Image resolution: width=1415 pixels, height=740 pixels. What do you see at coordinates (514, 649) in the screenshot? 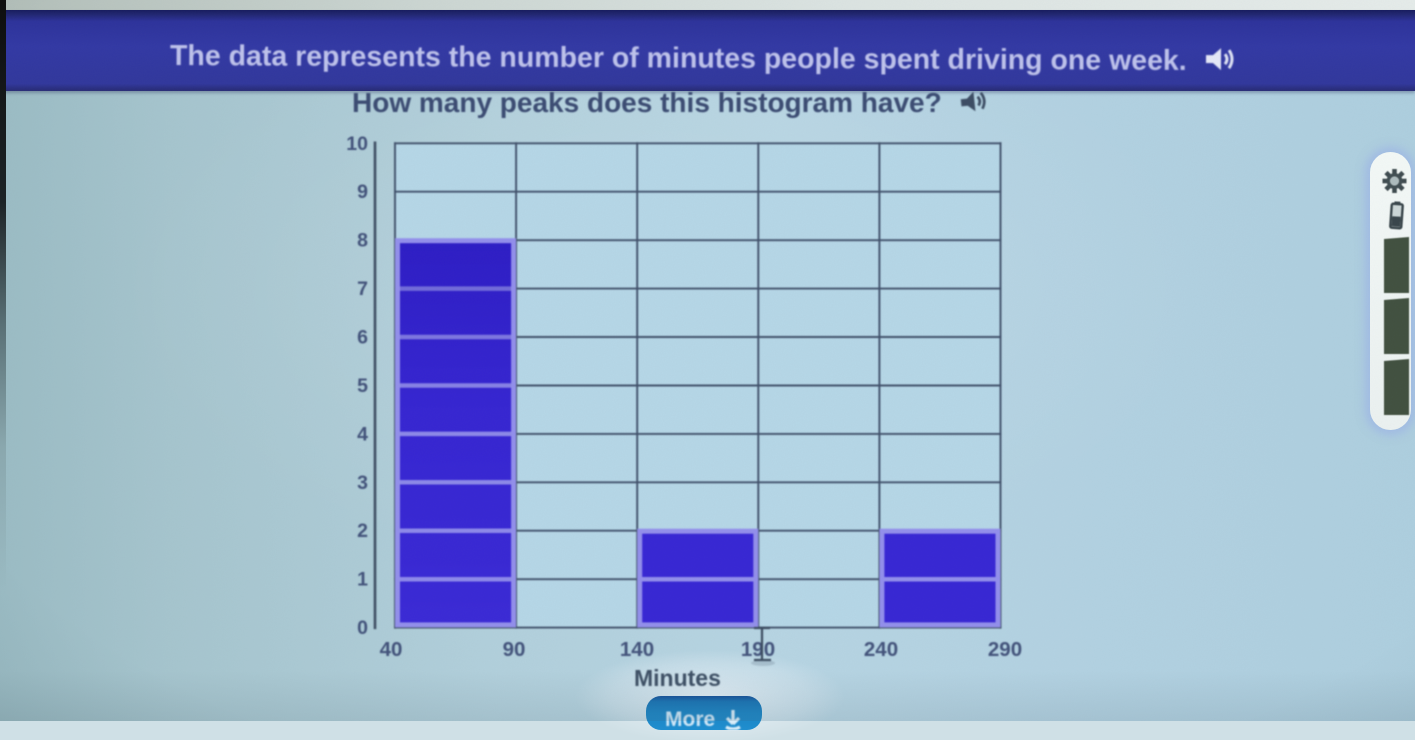
I see `svg-text: 90` at bounding box center [514, 649].